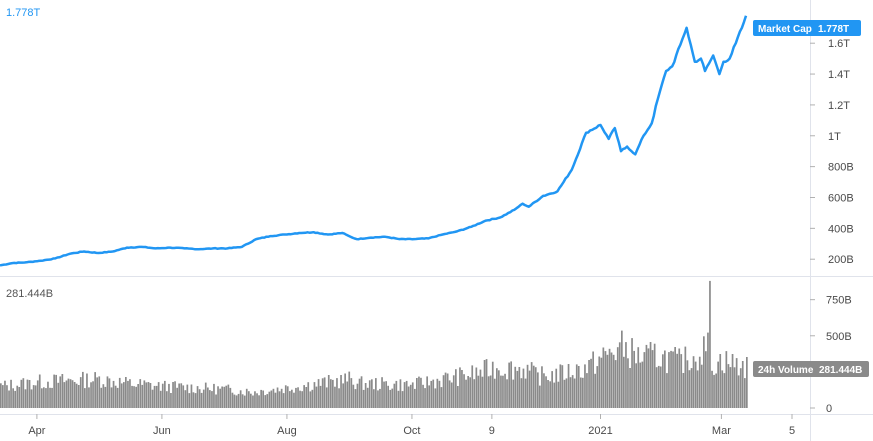 The image size is (873, 441). What do you see at coordinates (841, 198) in the screenshot?
I see `y-tick-label: 600B` at bounding box center [841, 198].